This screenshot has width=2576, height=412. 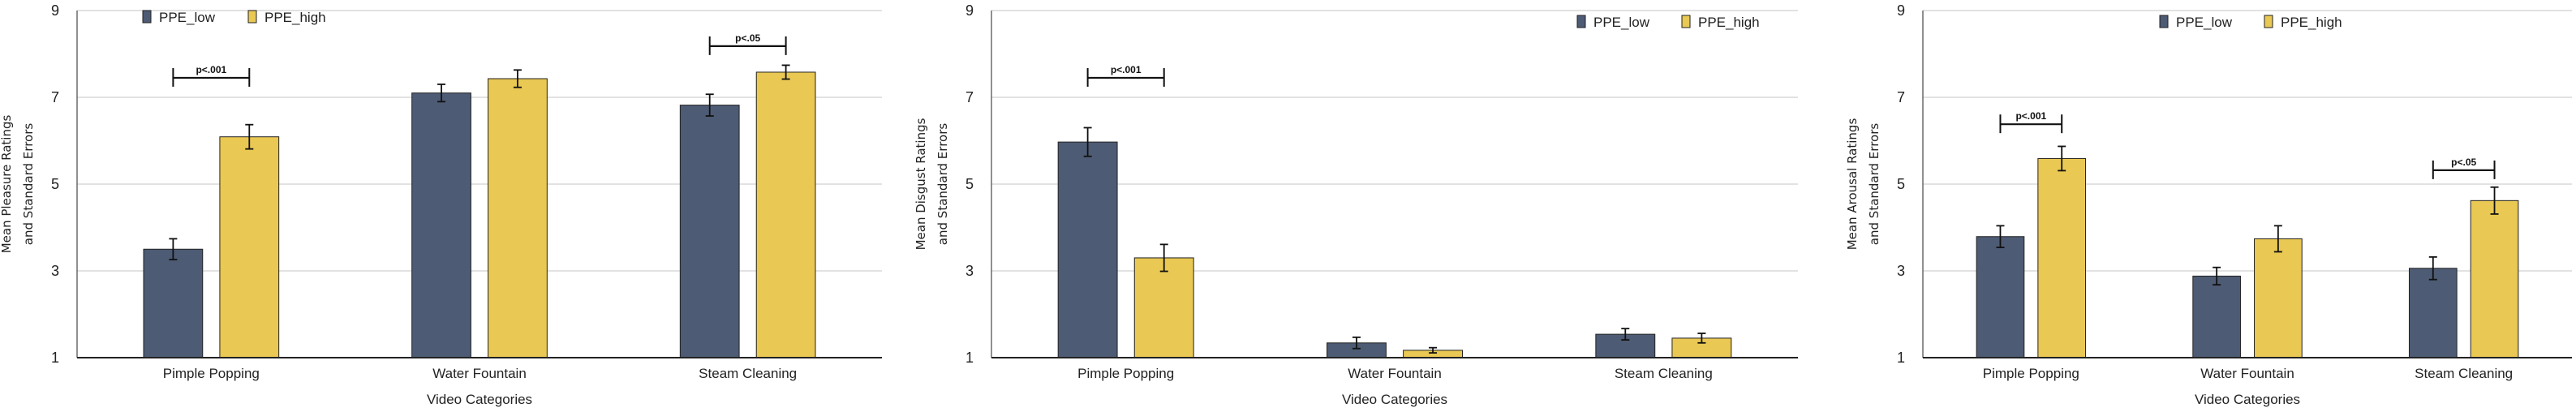 What do you see at coordinates (1852, 184) in the screenshot?
I see `y-axis-title: Mean Arousal Ratings` at bounding box center [1852, 184].